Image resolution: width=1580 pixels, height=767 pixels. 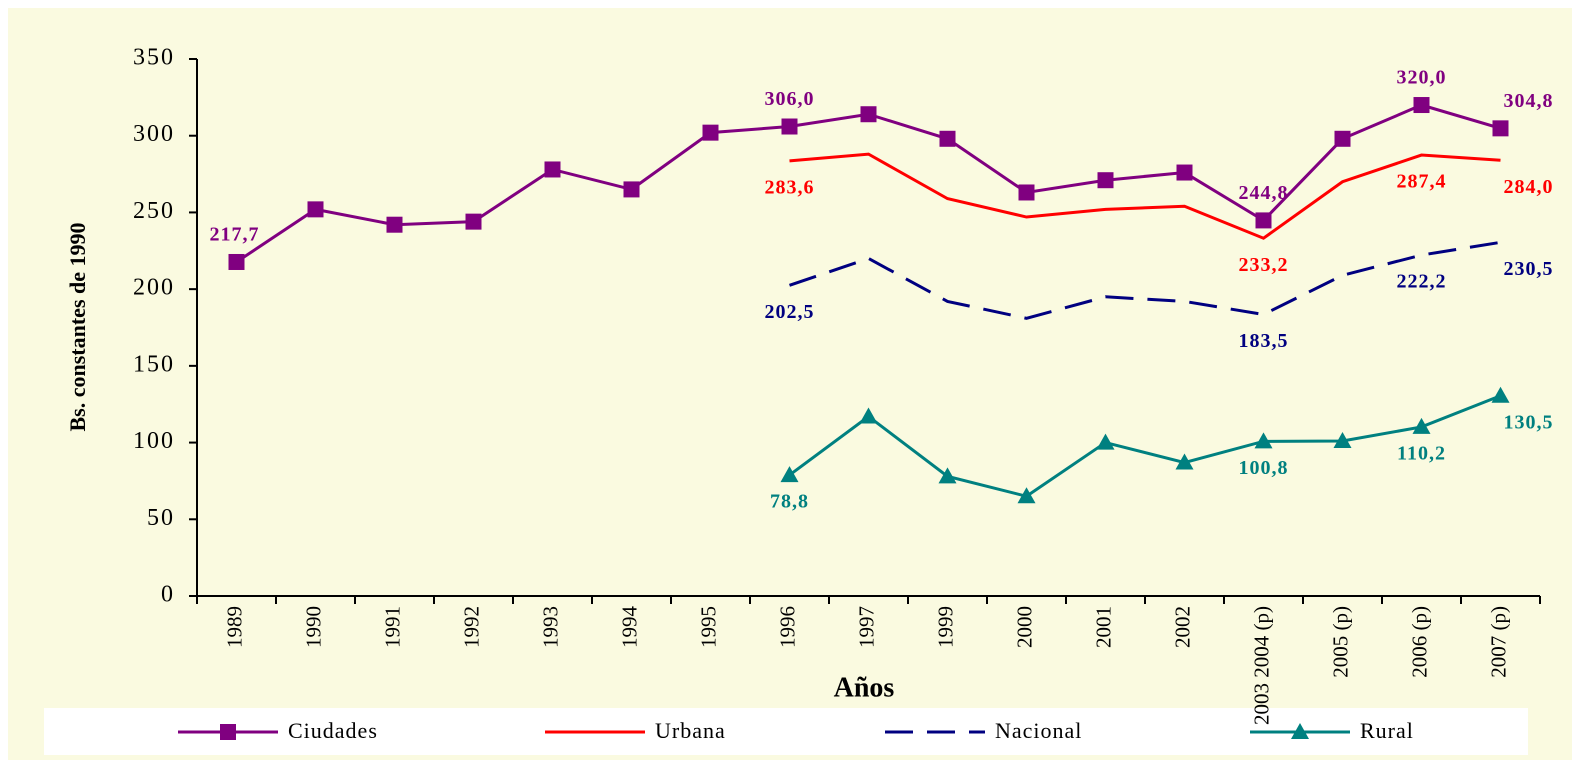 What do you see at coordinates (154, 211) in the screenshot?
I see `y-tick-label: 250` at bounding box center [154, 211].